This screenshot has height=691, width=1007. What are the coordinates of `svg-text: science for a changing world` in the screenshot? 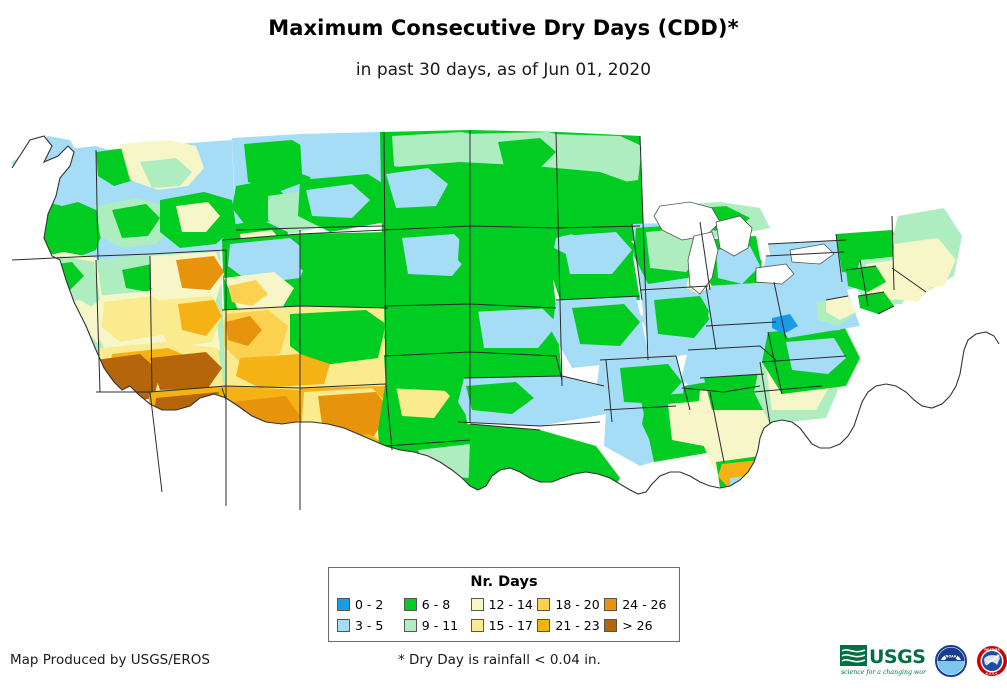 It's located at (883, 672).